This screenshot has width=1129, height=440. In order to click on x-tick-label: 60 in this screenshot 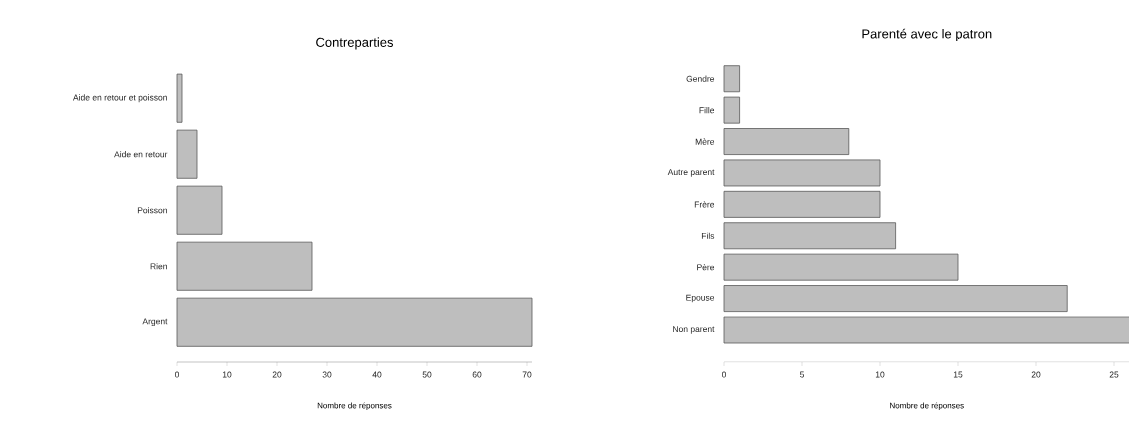, I will do `click(477, 374)`.